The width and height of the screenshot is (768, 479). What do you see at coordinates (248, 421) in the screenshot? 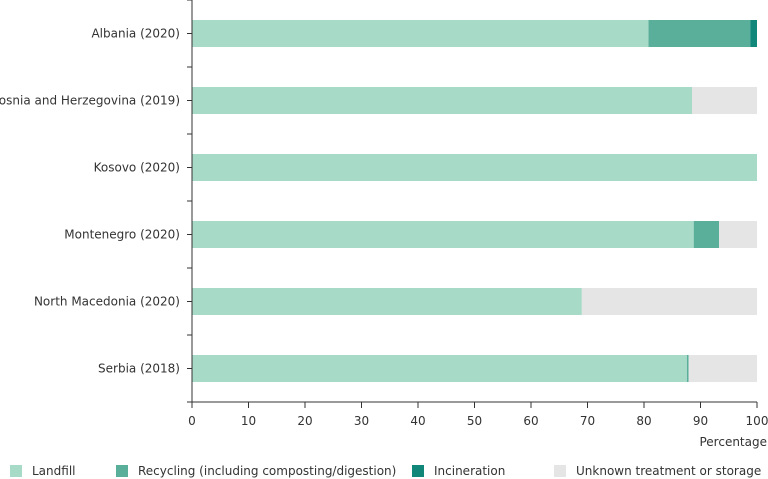
I see `x-tick-label-1: 10` at bounding box center [248, 421].